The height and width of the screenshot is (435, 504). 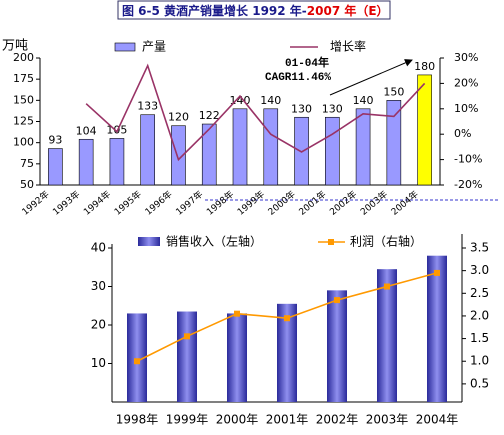 I want to click on y2-tick-label: 1.5, so click(x=479, y=338).